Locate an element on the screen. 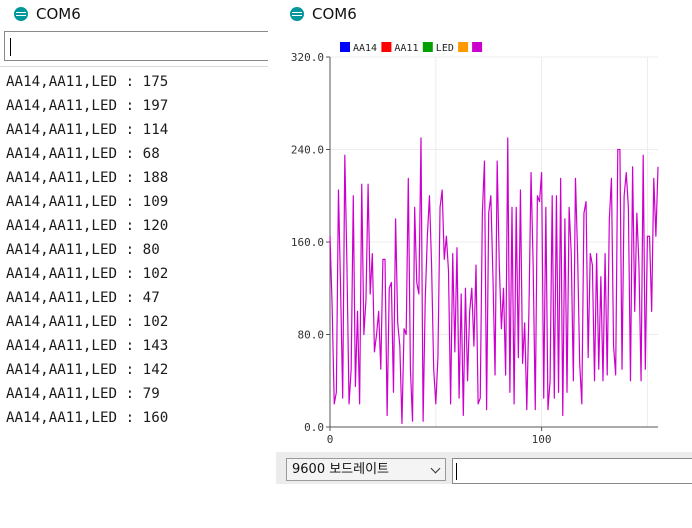  serial-line: AA14,AA11,LED : 47 is located at coordinates (83, 298).